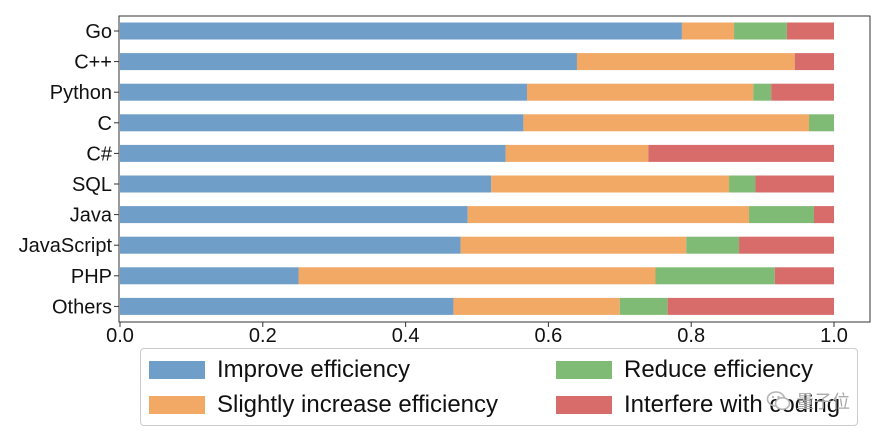 The image size is (886, 440). What do you see at coordinates (584, 370) in the screenshot?
I see `legend-swatch-reduce` at bounding box center [584, 370].